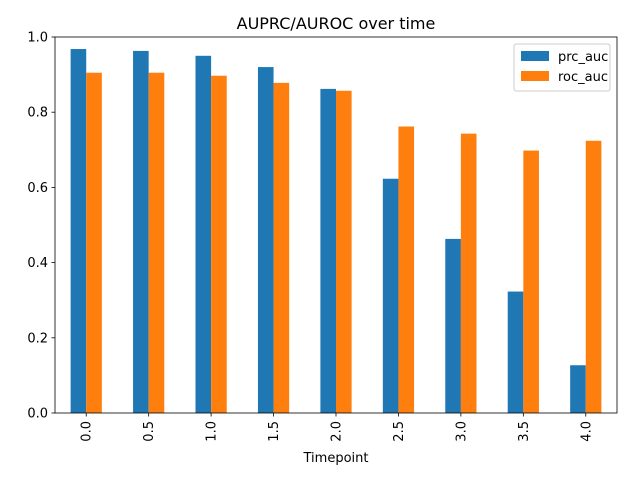 The width and height of the screenshot is (640, 480). Describe the element at coordinates (336, 23) in the screenshot. I see `chart-title: AUPRC/AUROC over time` at that location.